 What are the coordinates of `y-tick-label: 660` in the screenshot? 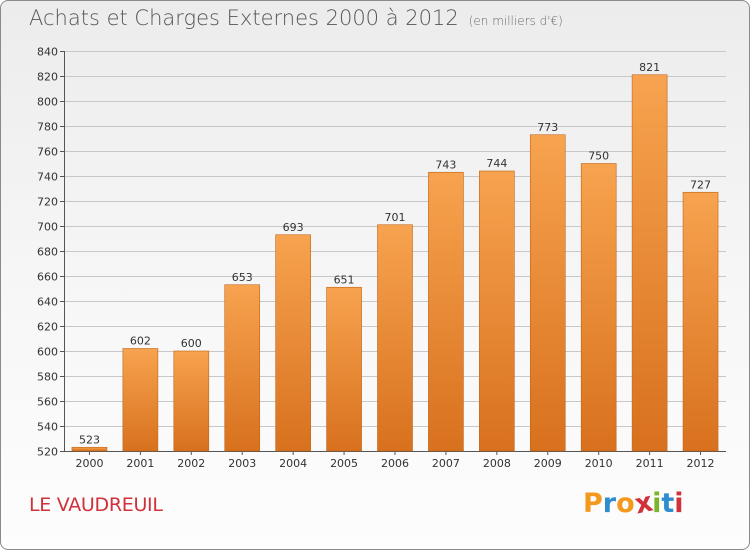 It's located at (47, 277).